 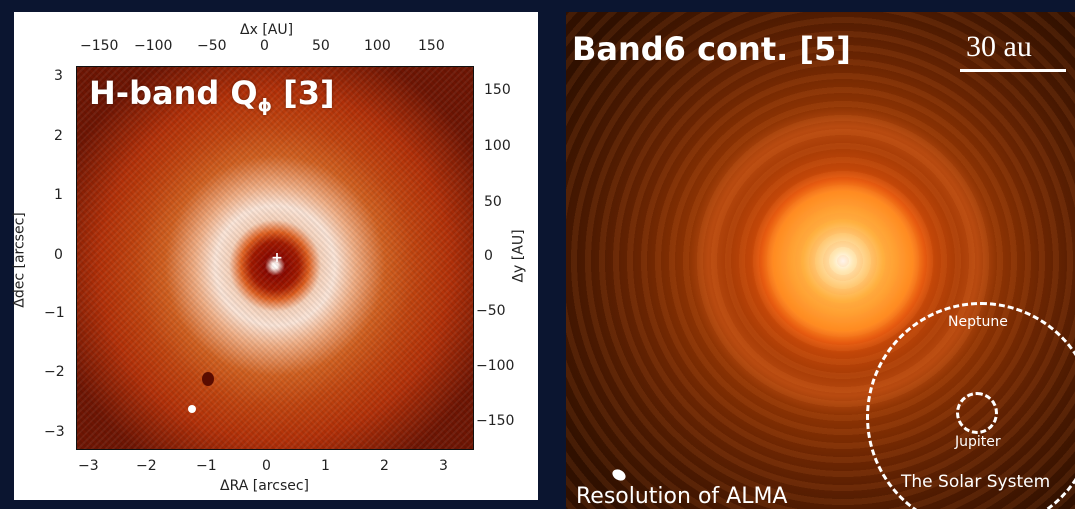 What do you see at coordinates (518, 256) in the screenshot?
I see `right-axis-title: Δy [AU]` at bounding box center [518, 256].